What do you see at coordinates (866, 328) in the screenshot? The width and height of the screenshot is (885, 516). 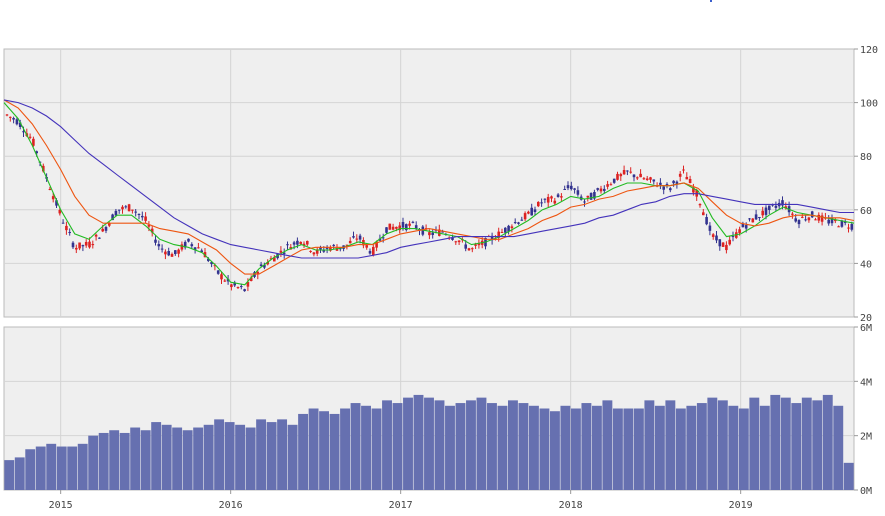 I see `volume-y-tick-label: 6M` at bounding box center [866, 328].